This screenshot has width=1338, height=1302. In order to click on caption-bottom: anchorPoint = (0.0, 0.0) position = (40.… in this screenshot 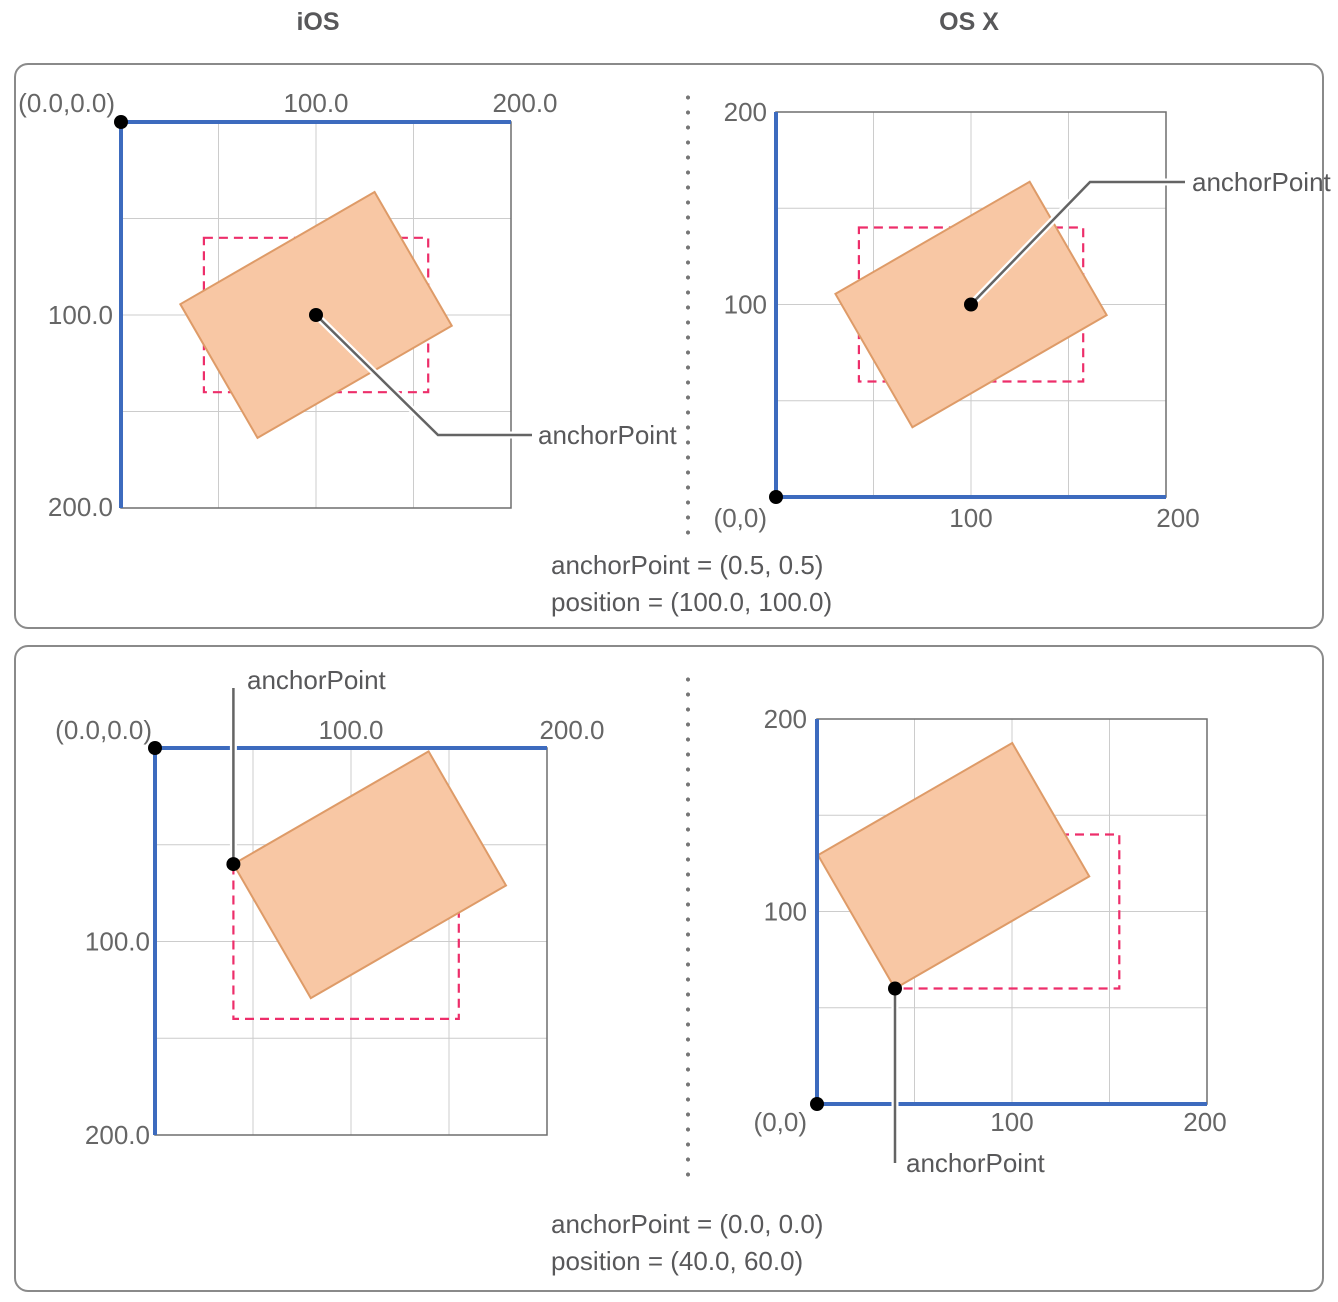, I will do `click(687, 1243)`.